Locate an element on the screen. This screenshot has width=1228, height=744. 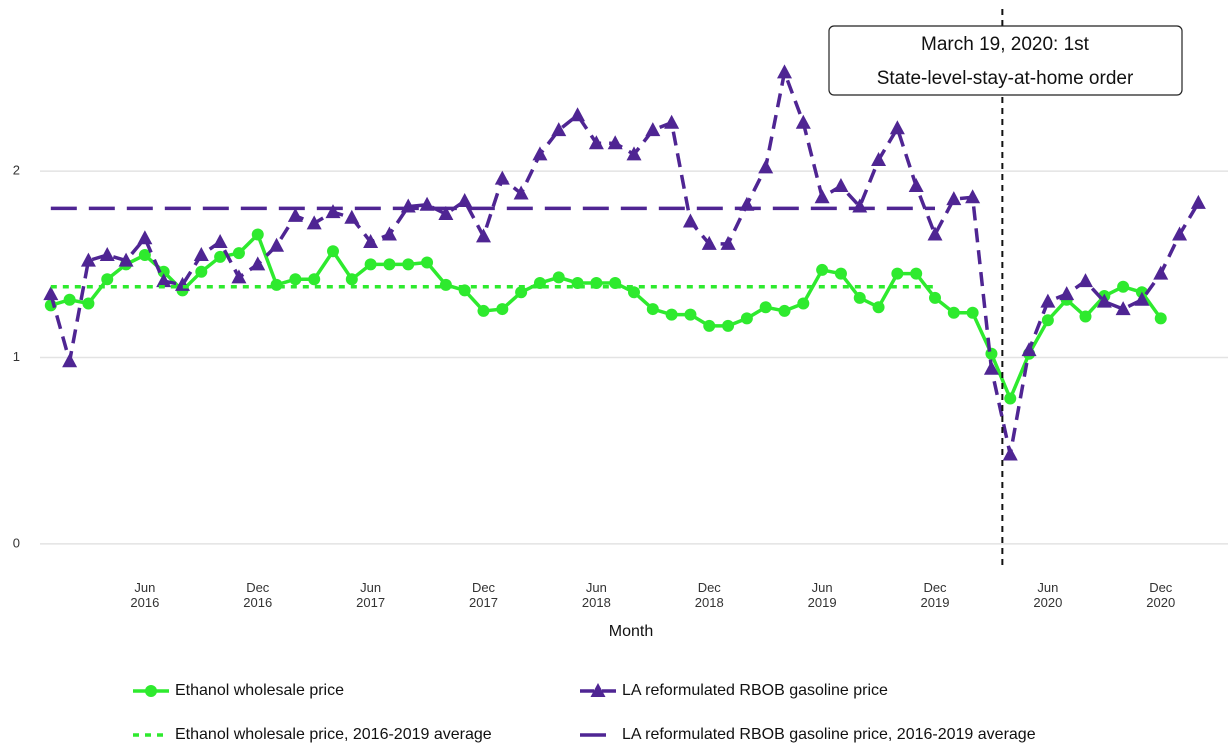
annotation-text: March 19, 2020: 1st is located at coordinates (1005, 44).